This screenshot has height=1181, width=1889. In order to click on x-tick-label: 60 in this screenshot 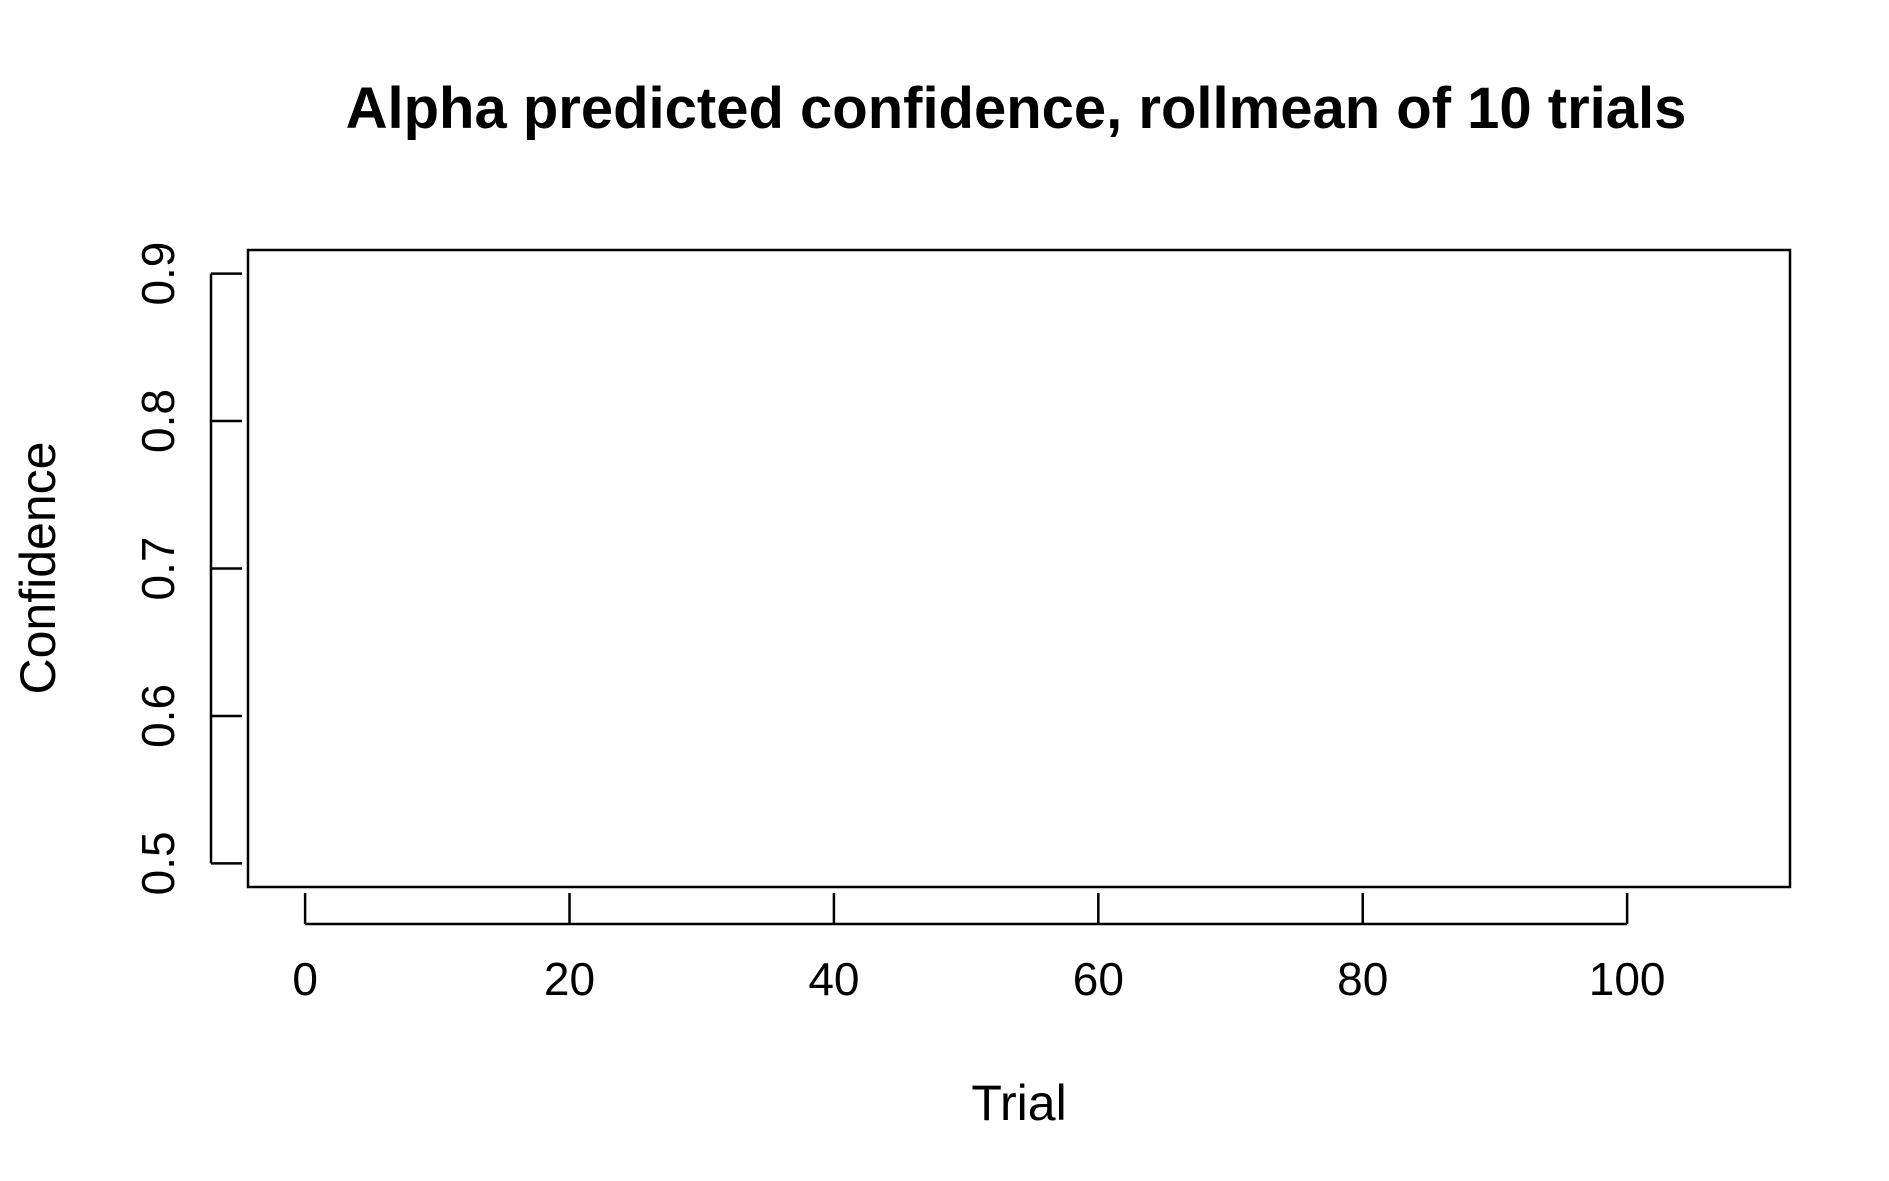, I will do `click(1098, 979)`.